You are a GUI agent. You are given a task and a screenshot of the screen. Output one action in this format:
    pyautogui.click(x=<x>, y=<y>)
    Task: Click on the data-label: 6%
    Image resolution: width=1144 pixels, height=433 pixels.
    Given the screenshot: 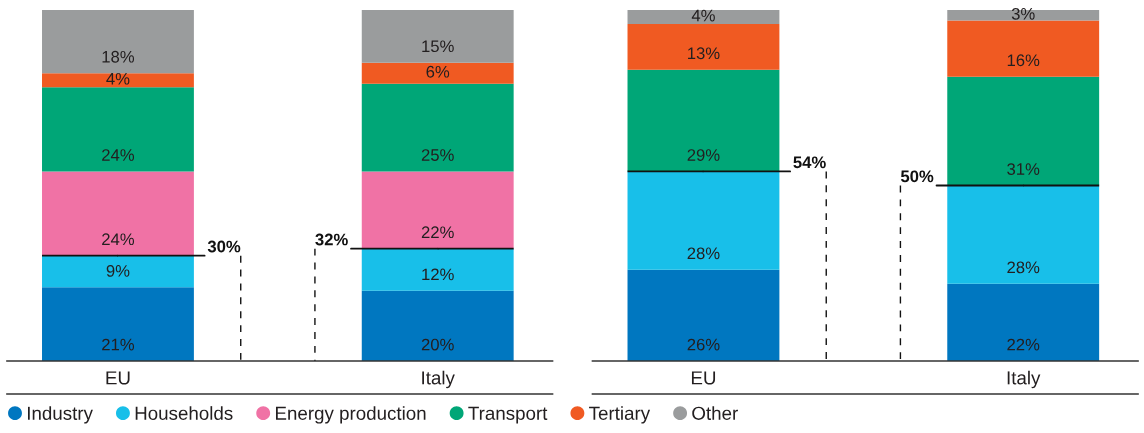 What is the action you would take?
    pyautogui.click(x=438, y=71)
    